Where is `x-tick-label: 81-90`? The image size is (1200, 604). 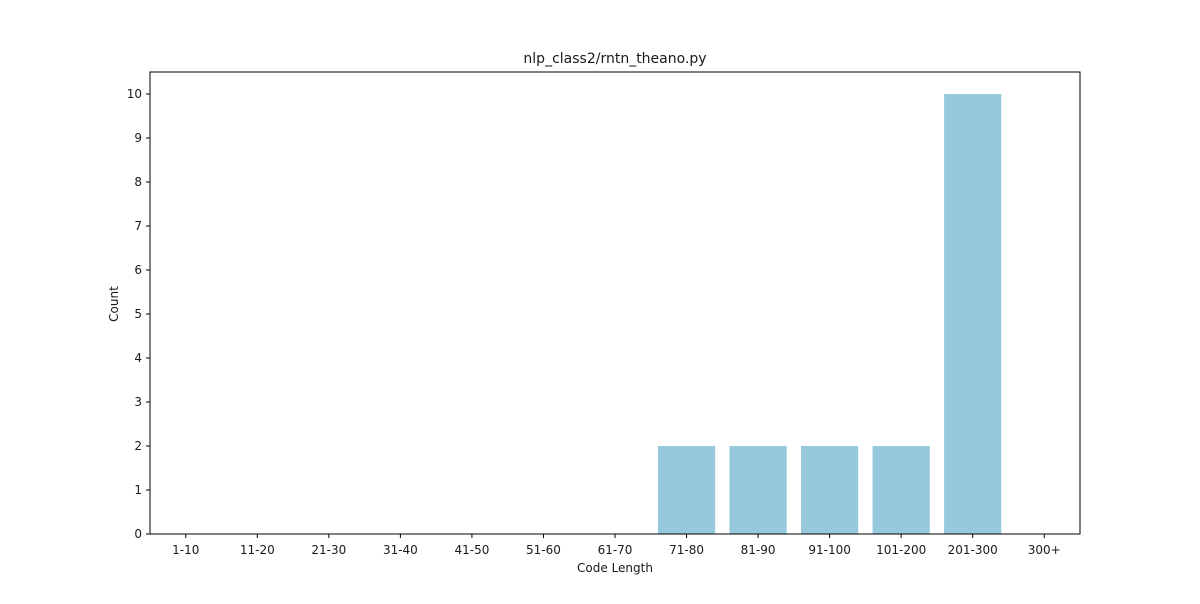 x-tick-label: 81-90 is located at coordinates (758, 550).